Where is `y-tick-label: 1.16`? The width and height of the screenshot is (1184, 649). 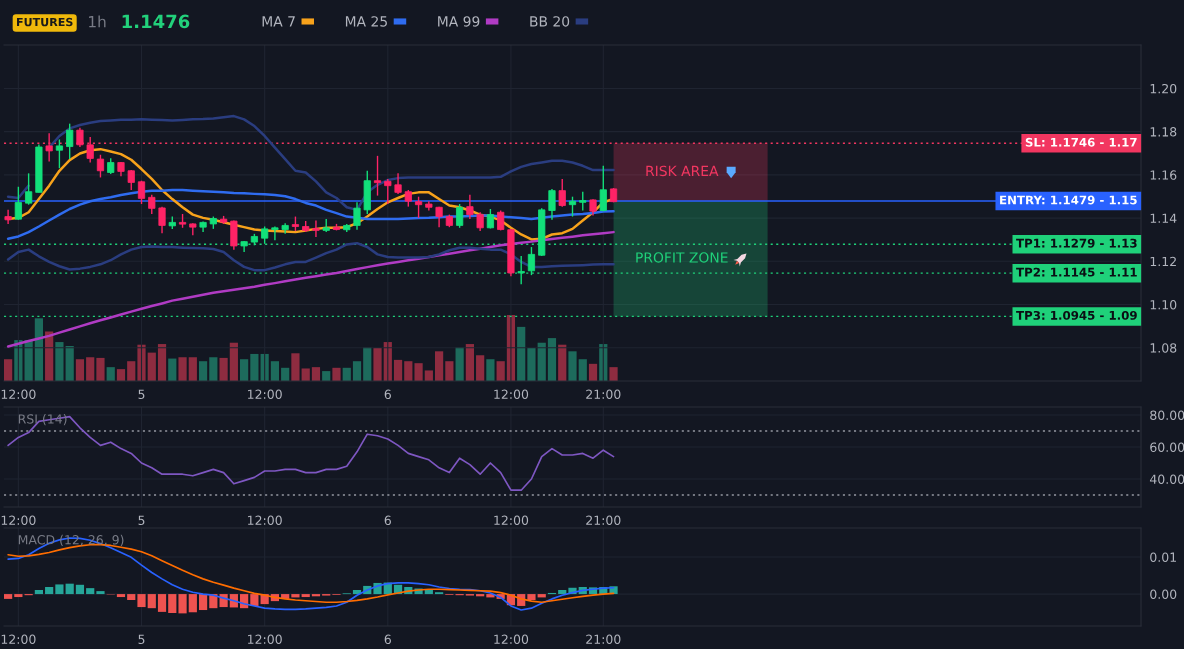
y-tick-label: 1.16 is located at coordinates (1163, 175).